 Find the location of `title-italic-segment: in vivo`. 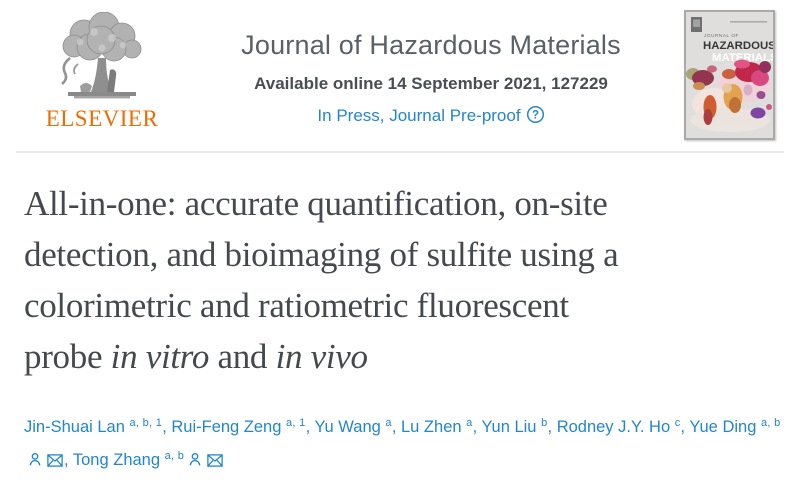

title-italic-segment: in vivo is located at coordinates (321, 356).